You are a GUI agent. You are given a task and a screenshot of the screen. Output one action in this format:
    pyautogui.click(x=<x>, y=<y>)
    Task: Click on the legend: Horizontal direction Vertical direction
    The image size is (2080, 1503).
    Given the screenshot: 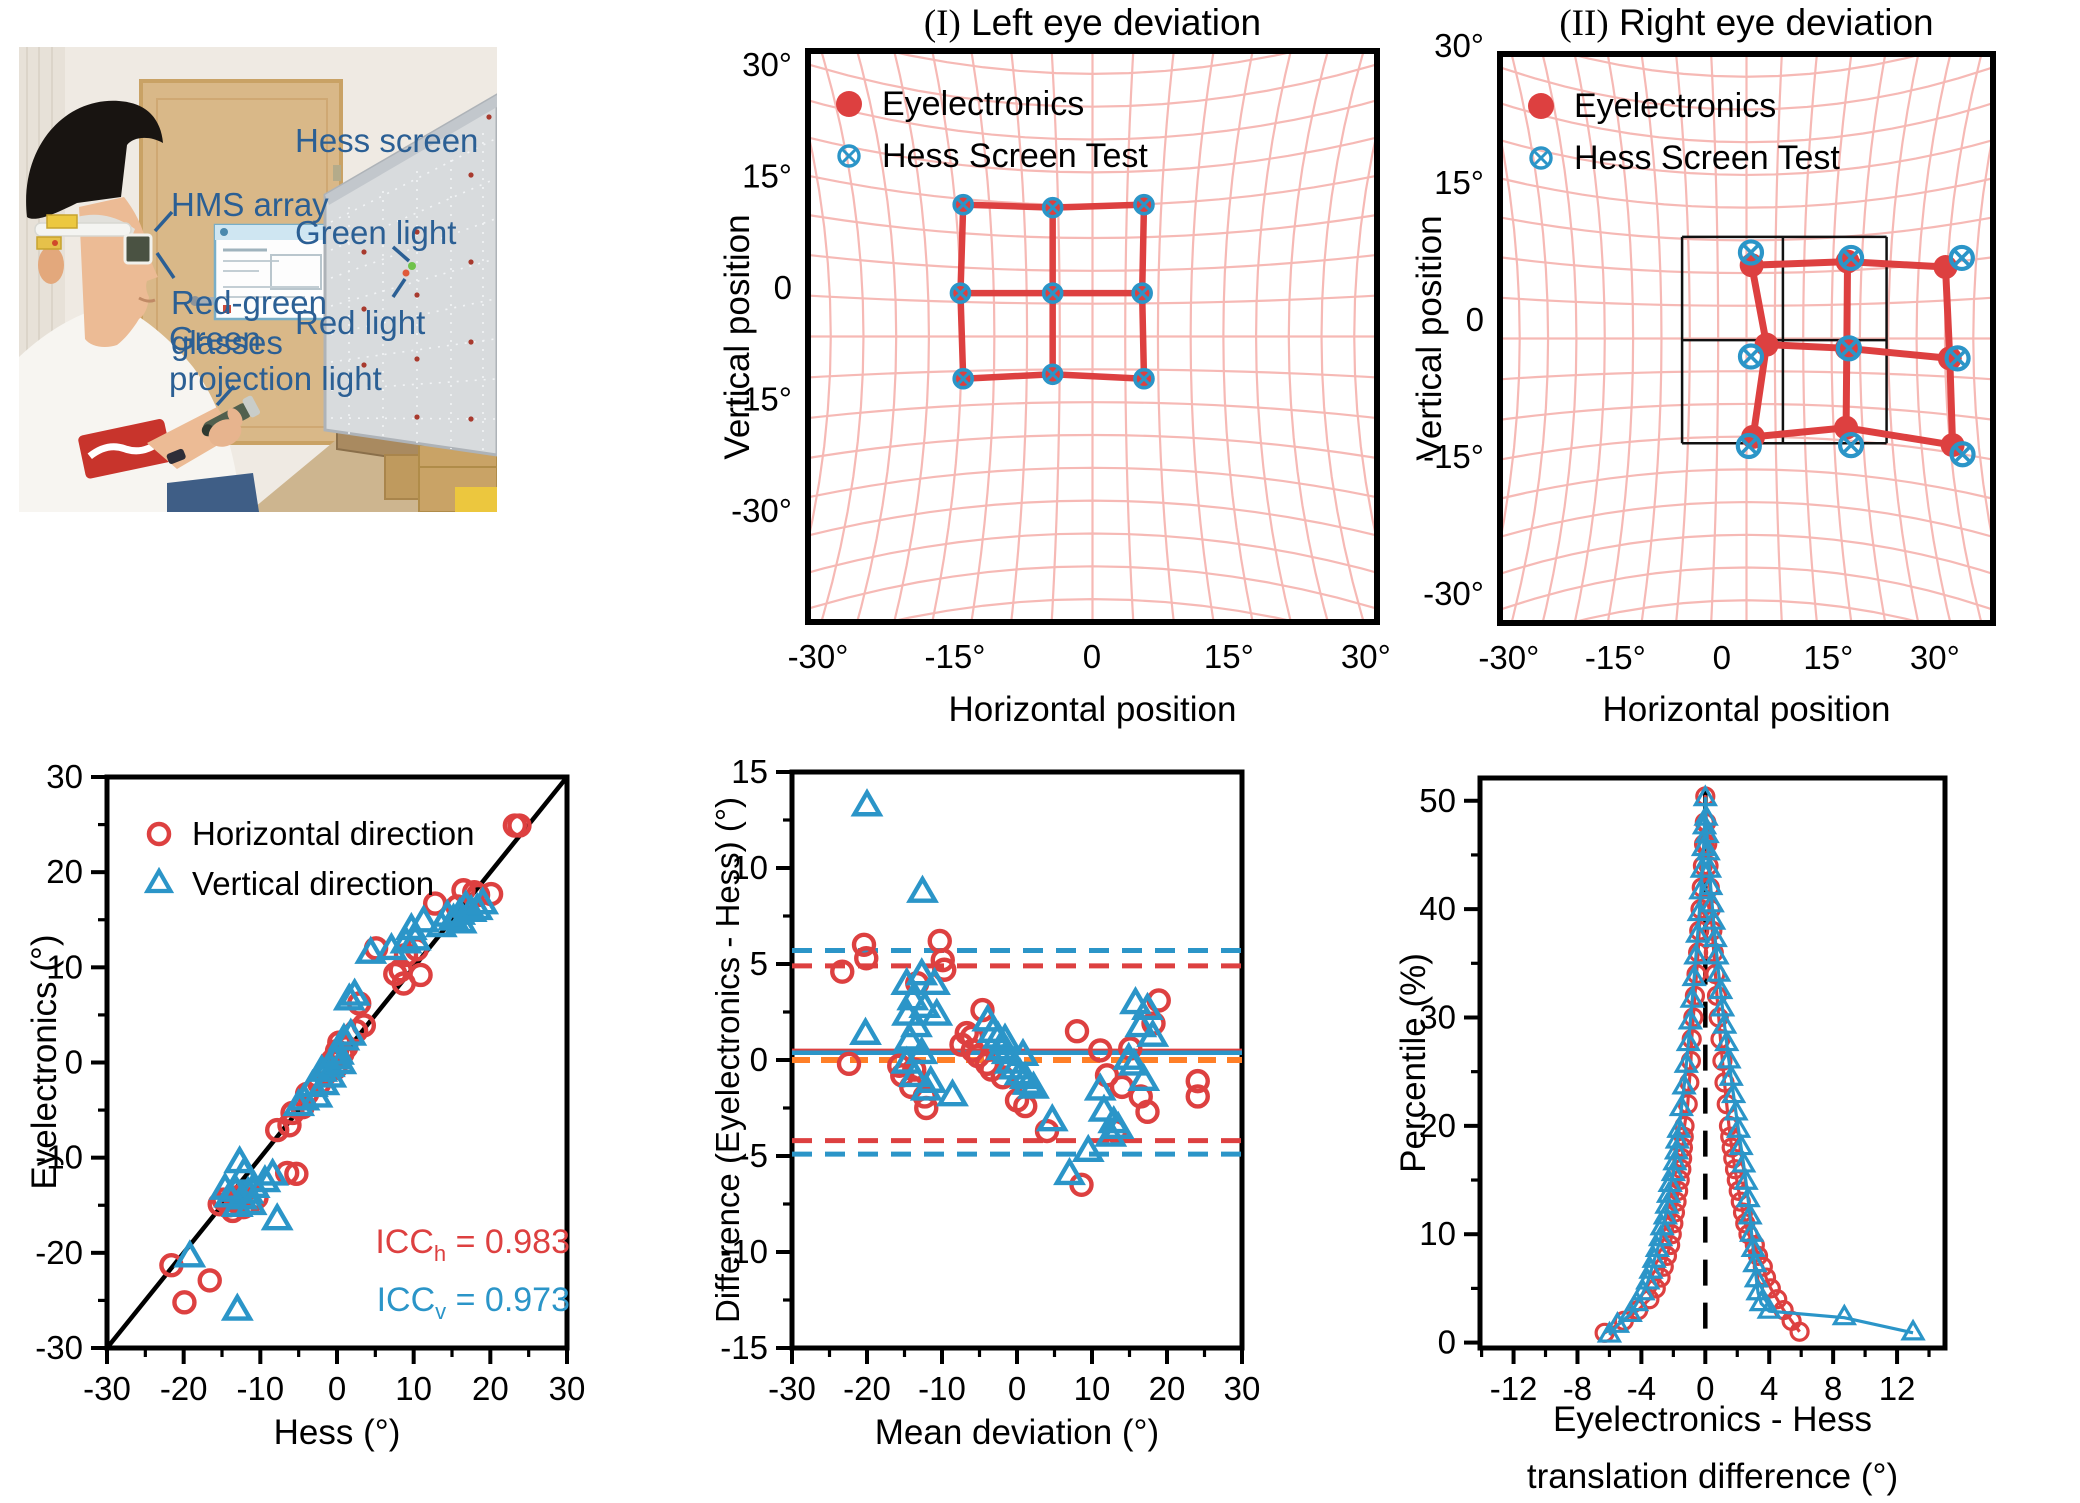 What is the action you would take?
    pyautogui.click(x=308, y=859)
    